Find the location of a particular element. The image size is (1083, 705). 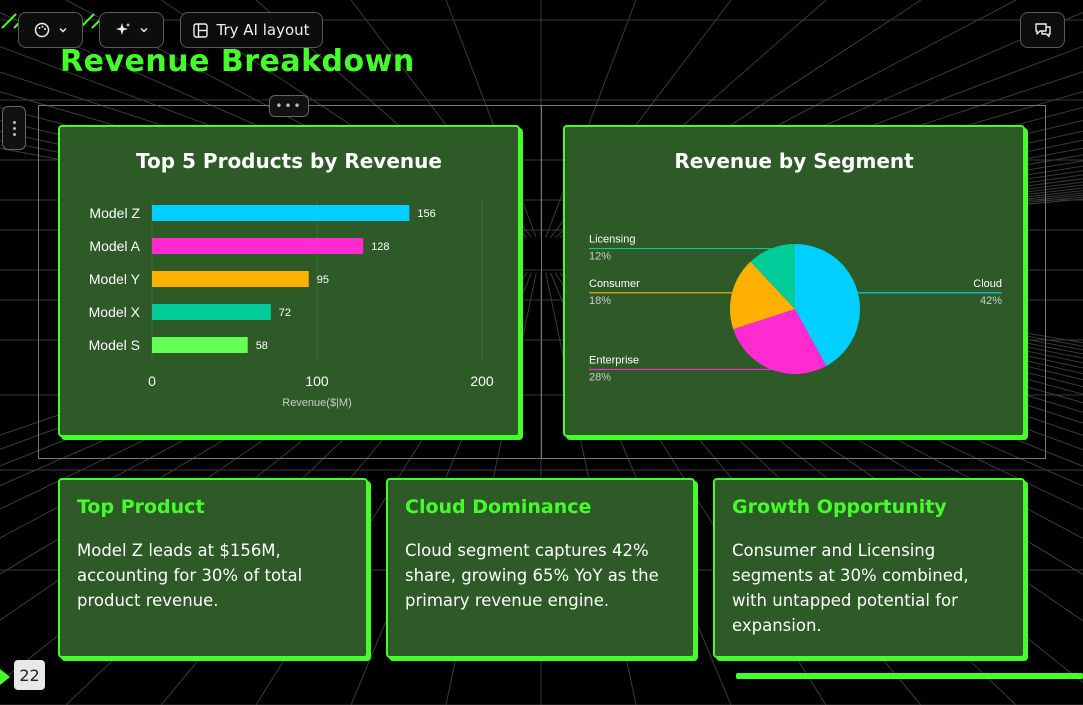

slice-label: Enterprise is located at coordinates (614, 360).